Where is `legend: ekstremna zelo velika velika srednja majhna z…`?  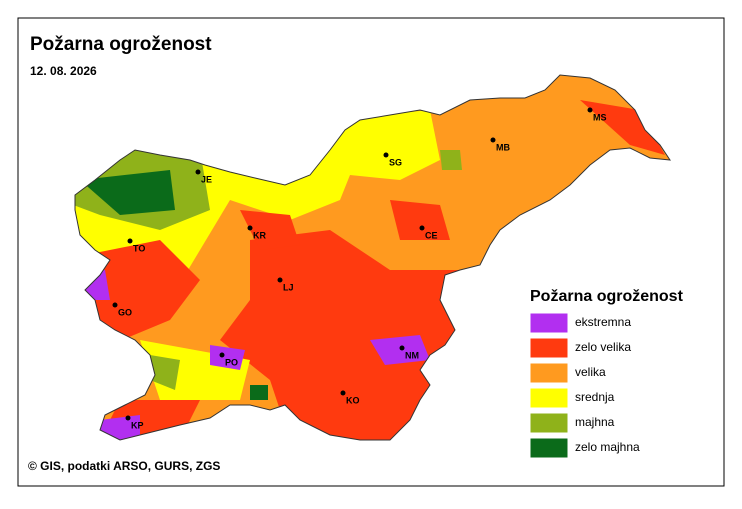
legend: ekstremna zelo velika velika srednja majhna z… is located at coordinates (584, 385).